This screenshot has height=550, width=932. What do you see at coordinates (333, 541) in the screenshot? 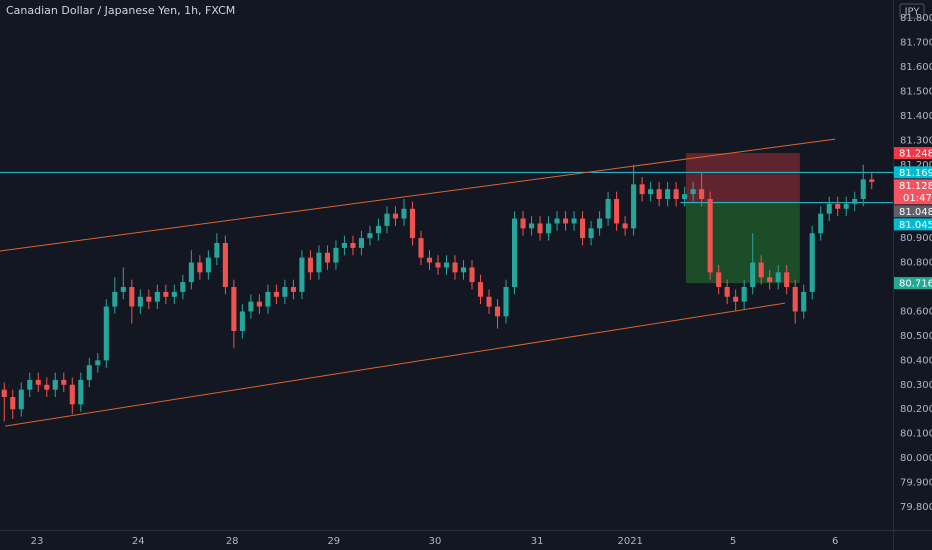
I see `x-tick-label: 29` at bounding box center [333, 541].